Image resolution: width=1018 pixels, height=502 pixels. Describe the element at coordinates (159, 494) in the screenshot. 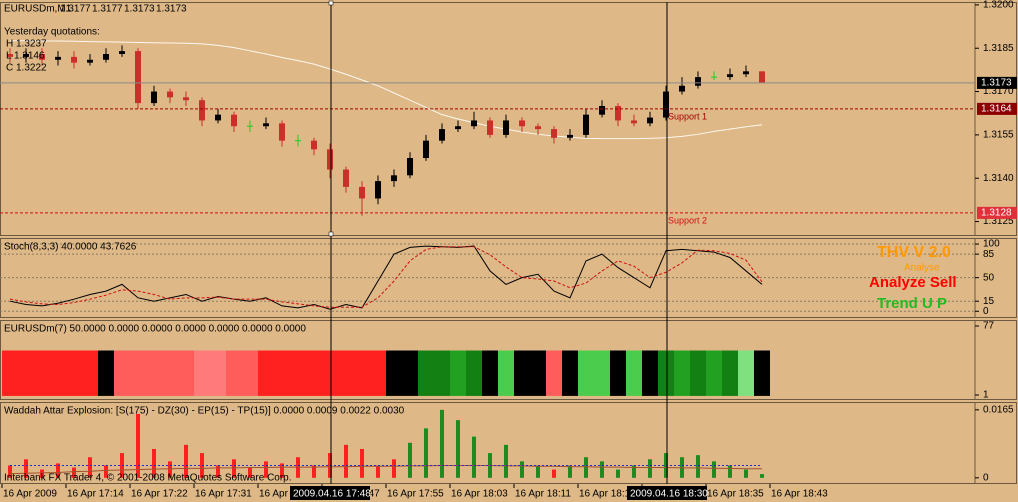

I see `x-tick-label: 16 Apr 17:22` at that location.